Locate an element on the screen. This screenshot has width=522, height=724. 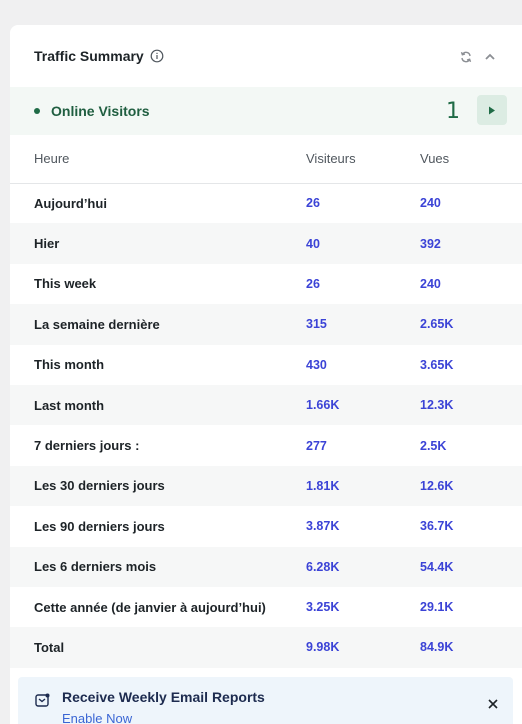
row-views-link: 54.4K is located at coordinates (471, 566).